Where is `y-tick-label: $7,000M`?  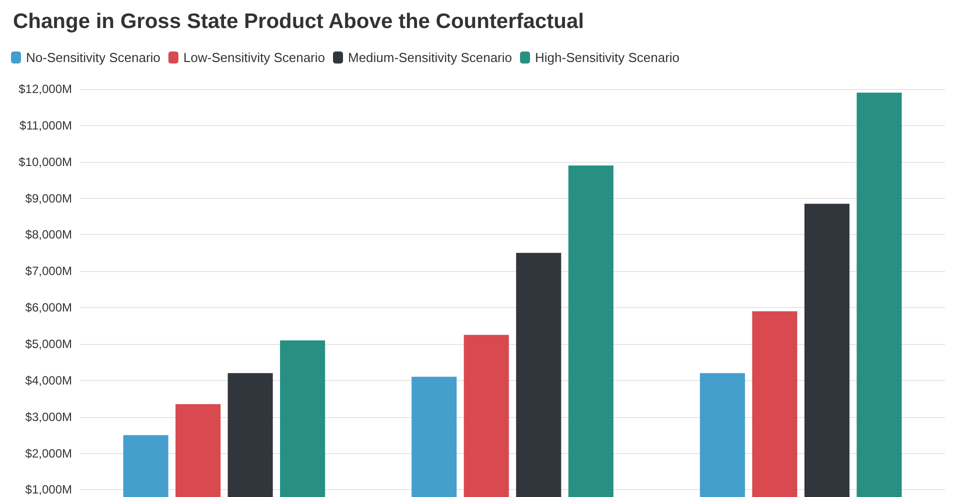 y-tick-label: $7,000M is located at coordinates (48, 271).